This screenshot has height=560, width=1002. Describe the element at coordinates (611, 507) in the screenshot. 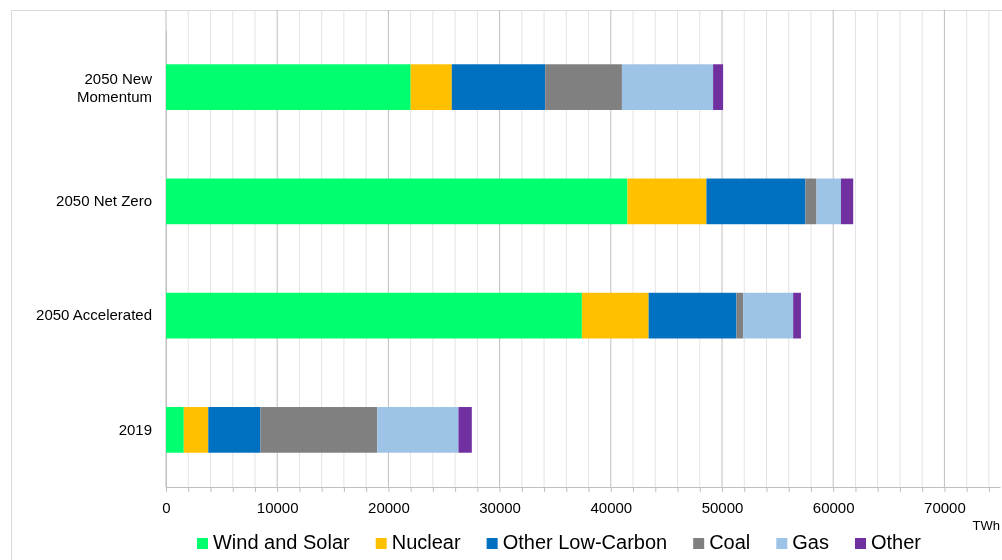

I see `x-tick-label: 40000` at that location.